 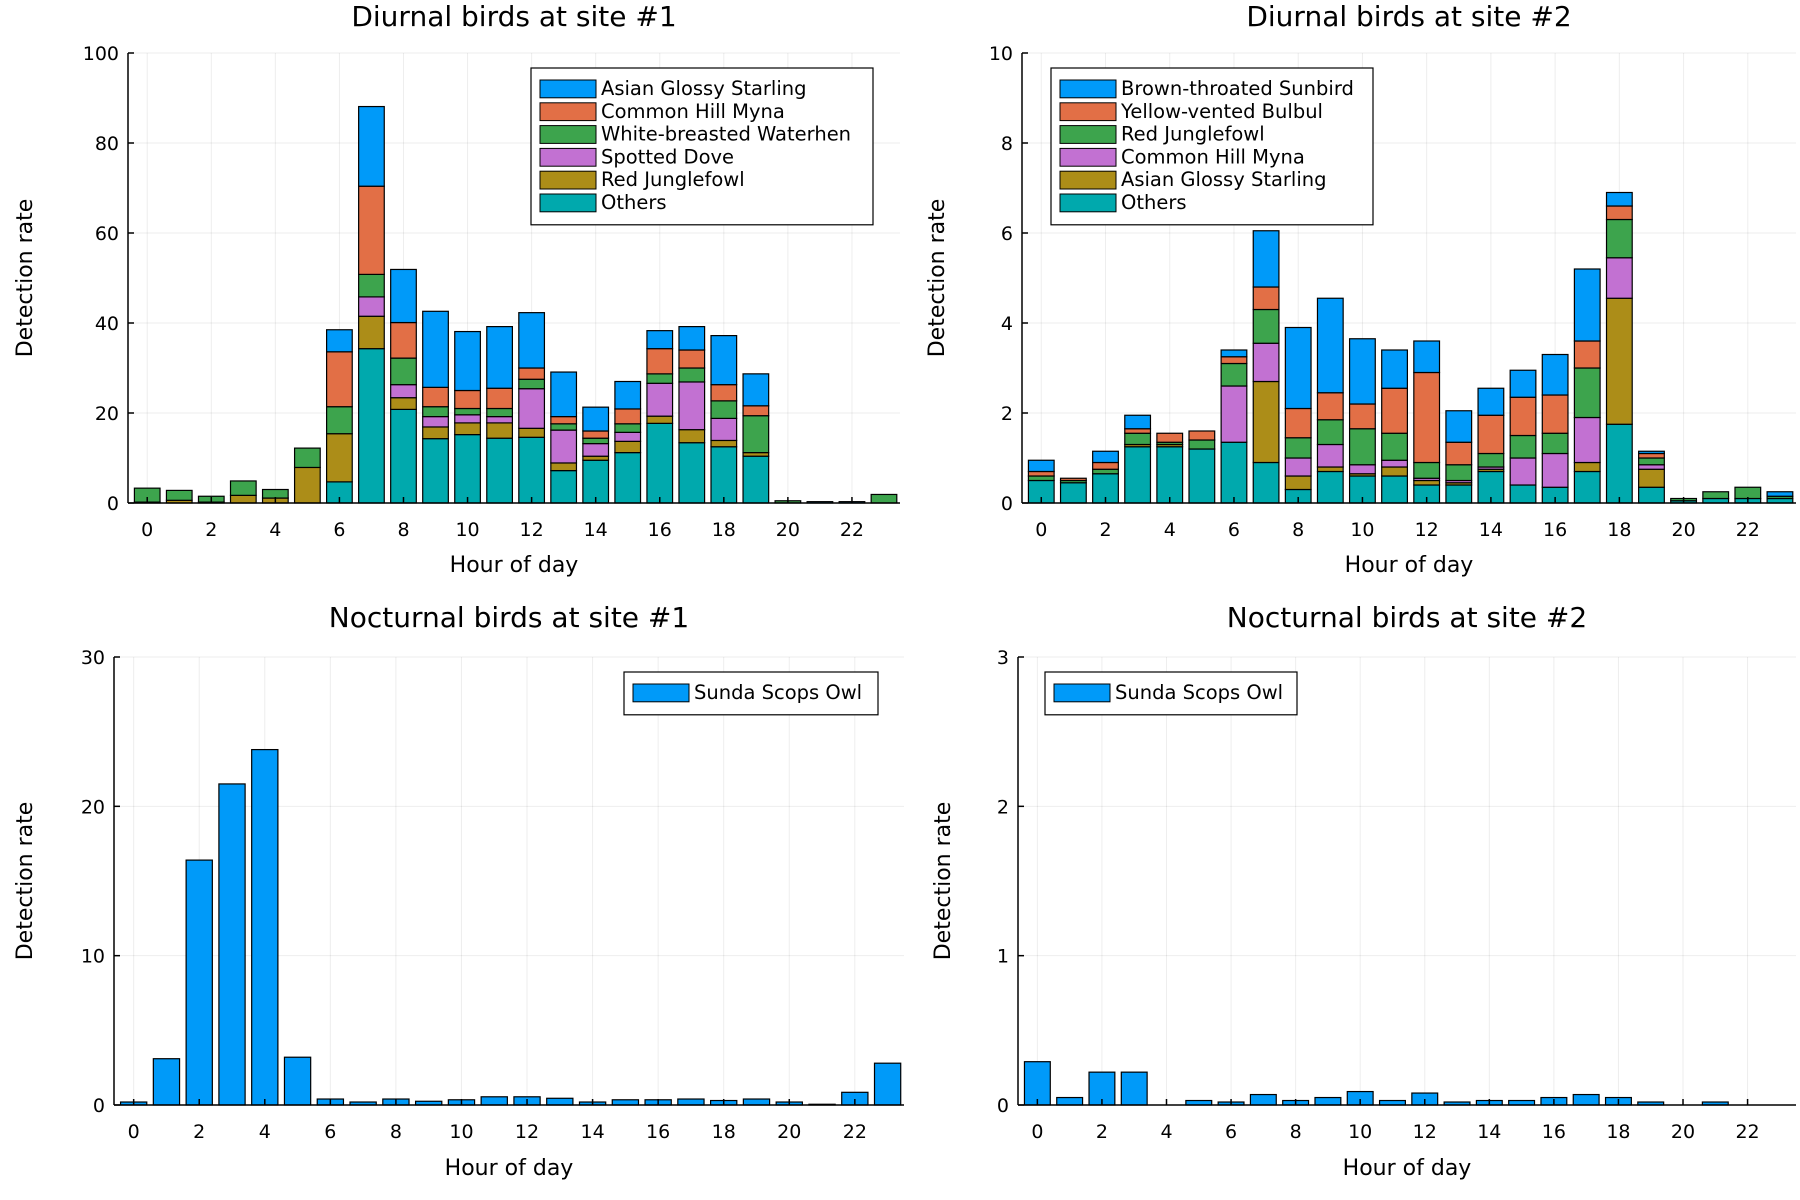 What do you see at coordinates (667, 156) in the screenshot?
I see `legend-label: Spotted Dove` at bounding box center [667, 156].